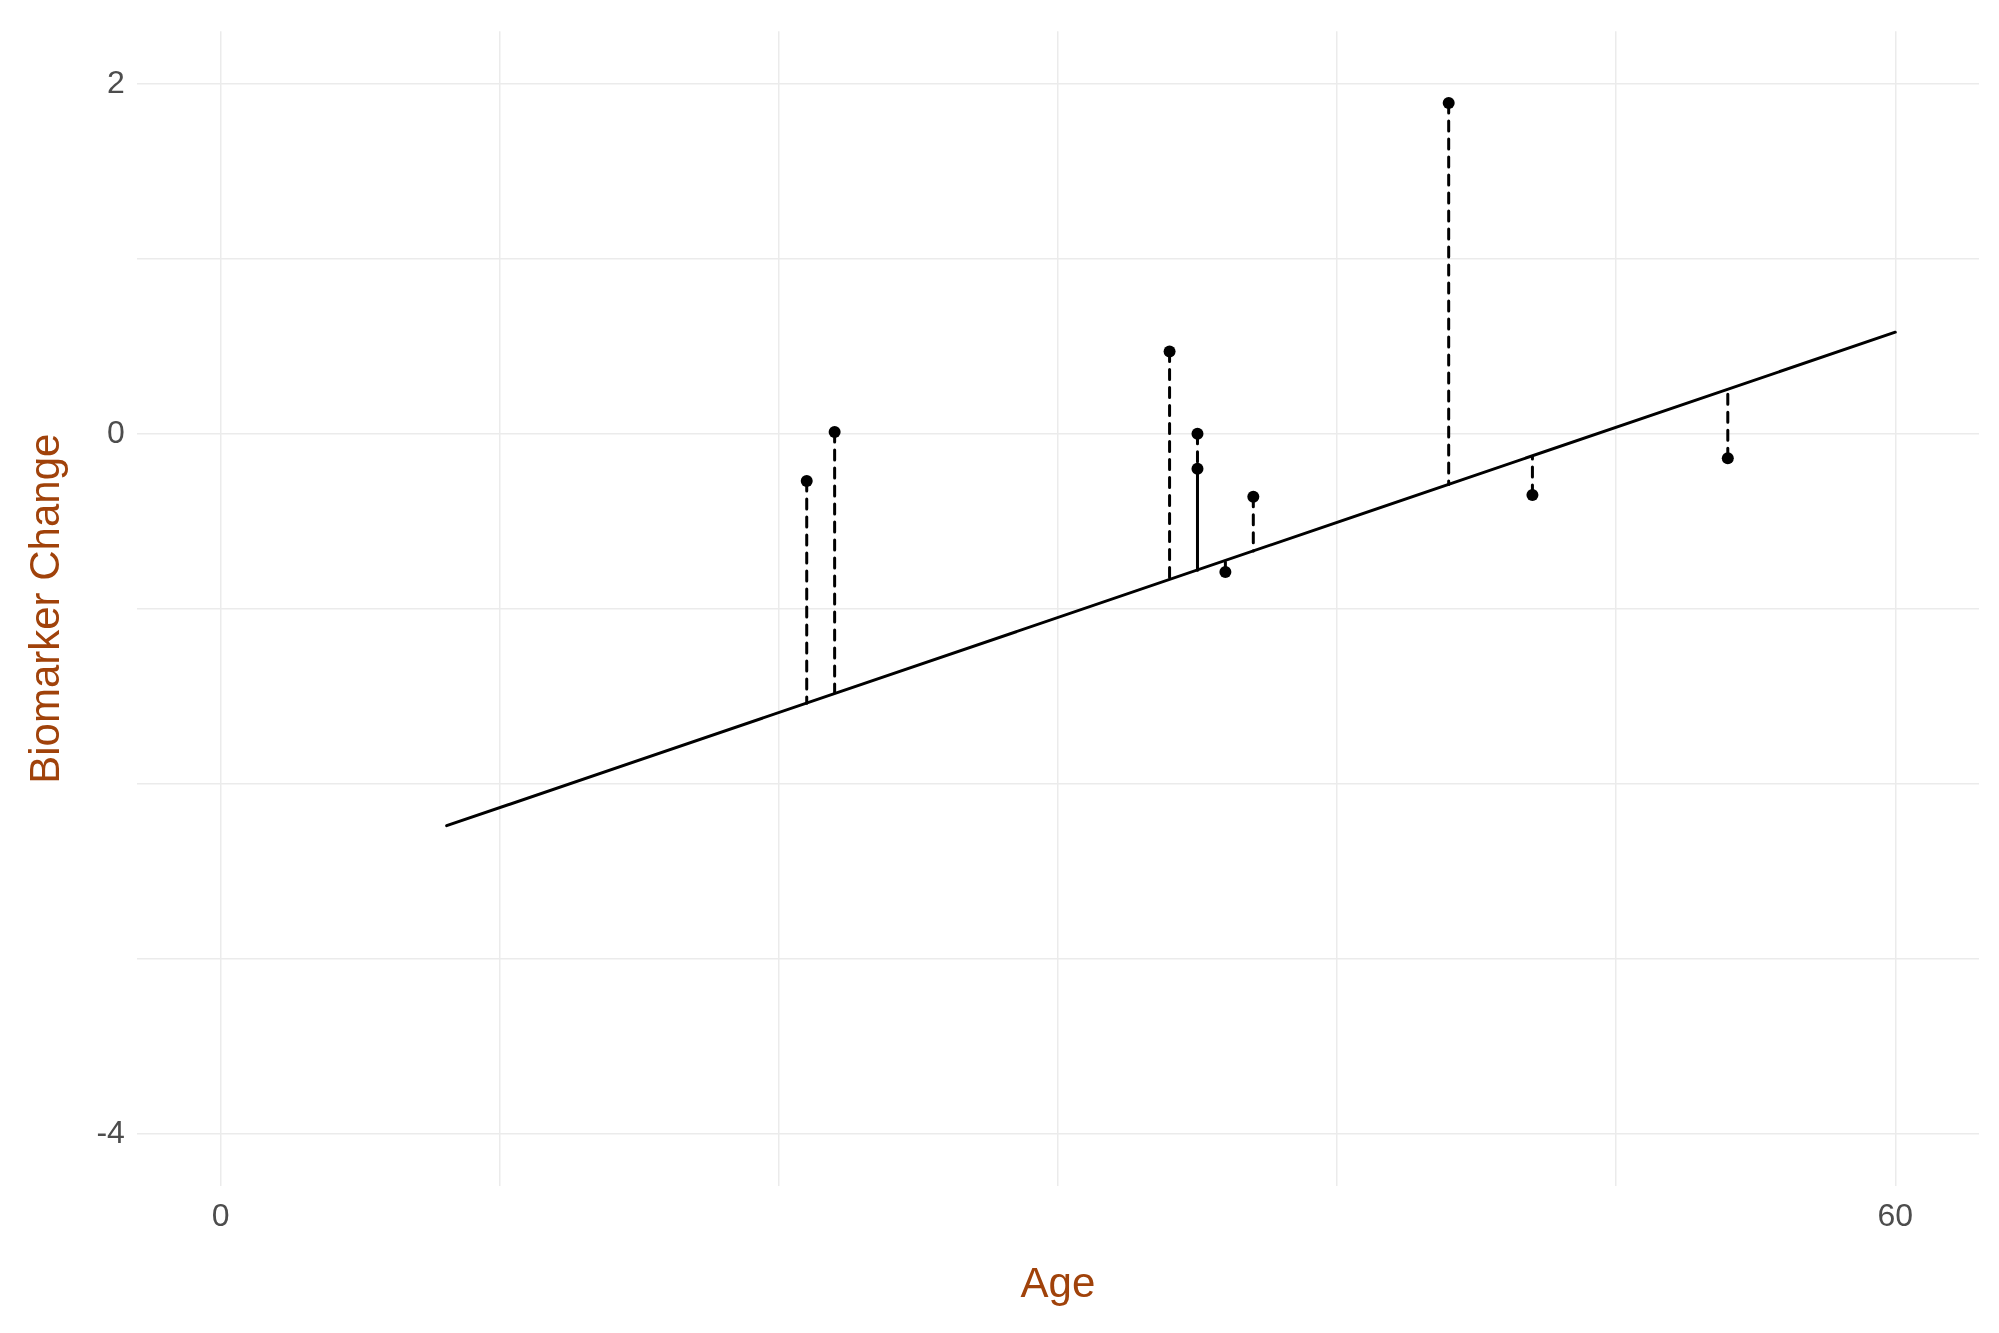 This screenshot has height=1333, width=1999. What do you see at coordinates (116, 431) in the screenshot?
I see `y-tick-label: 0` at bounding box center [116, 431].